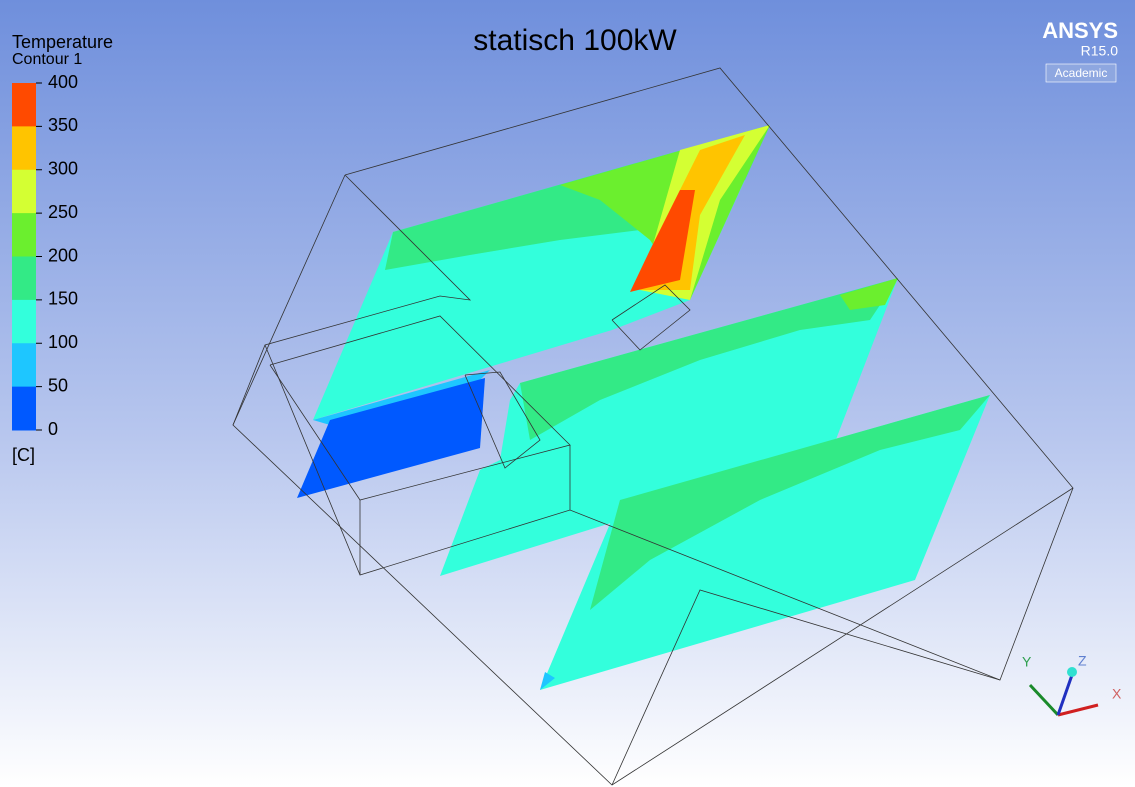 The height and width of the screenshot is (787, 1135). I want to click on triad-y, so click(1044, 700).